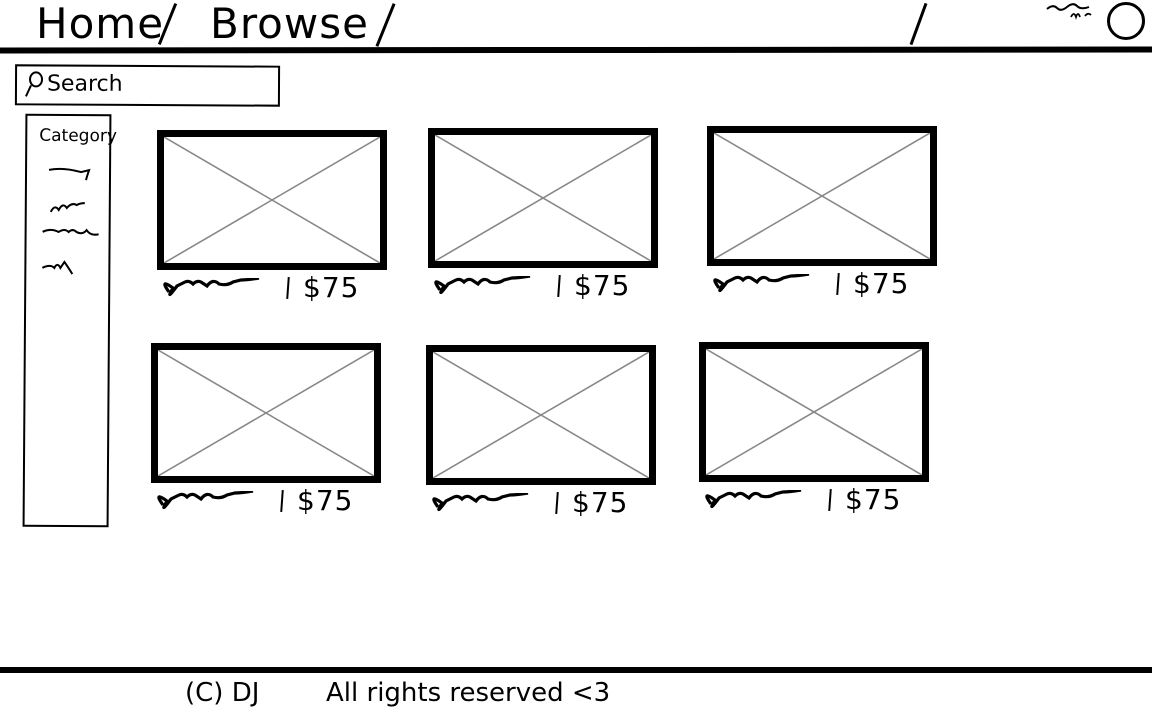  Describe the element at coordinates (1126, 21) in the screenshot. I see `profile-avatar-icon` at that location.